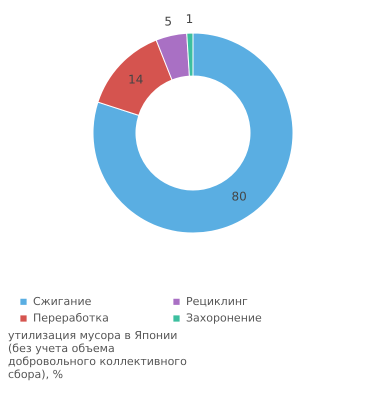 Image resolution: width=371 pixels, height=394 pixels. I want to click on data-label: 1, so click(190, 19).